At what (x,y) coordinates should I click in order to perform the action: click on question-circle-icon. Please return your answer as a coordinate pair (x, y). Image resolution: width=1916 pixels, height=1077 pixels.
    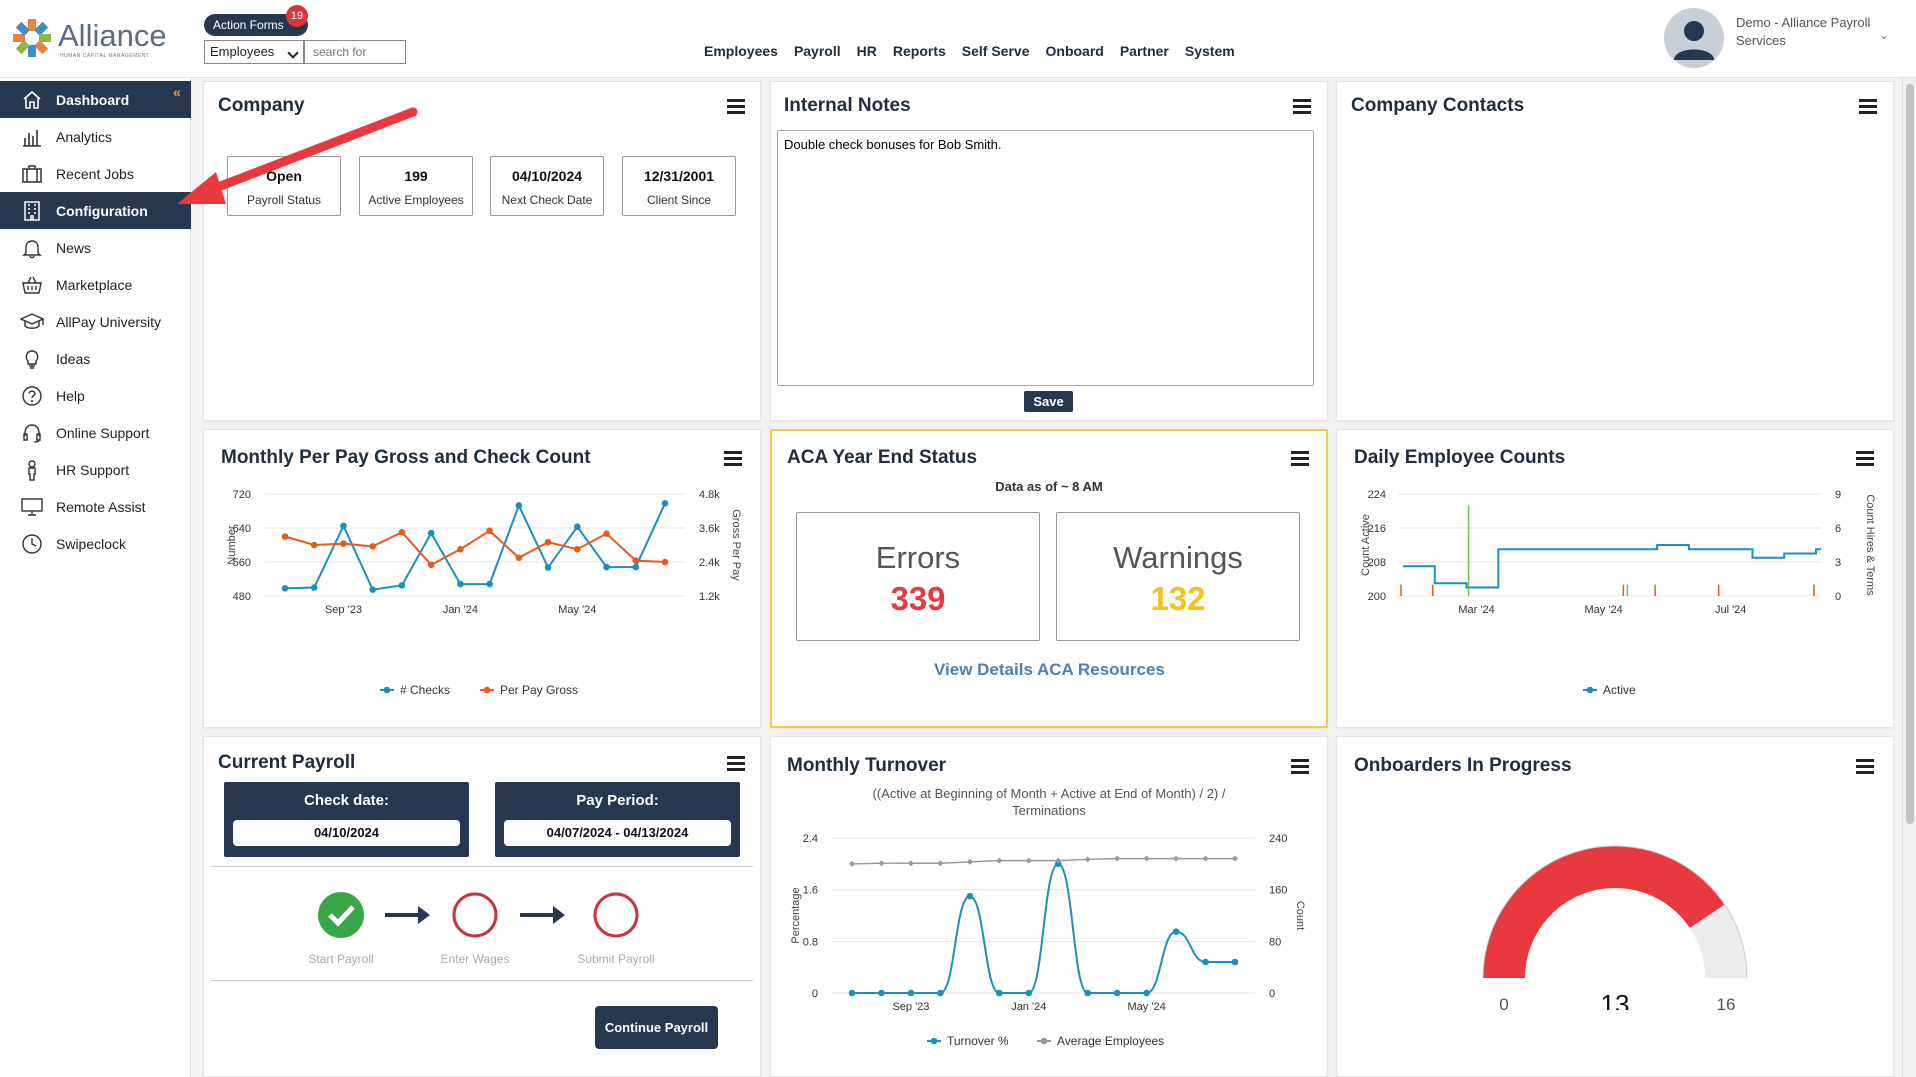
    Looking at the image, I should click on (32, 396).